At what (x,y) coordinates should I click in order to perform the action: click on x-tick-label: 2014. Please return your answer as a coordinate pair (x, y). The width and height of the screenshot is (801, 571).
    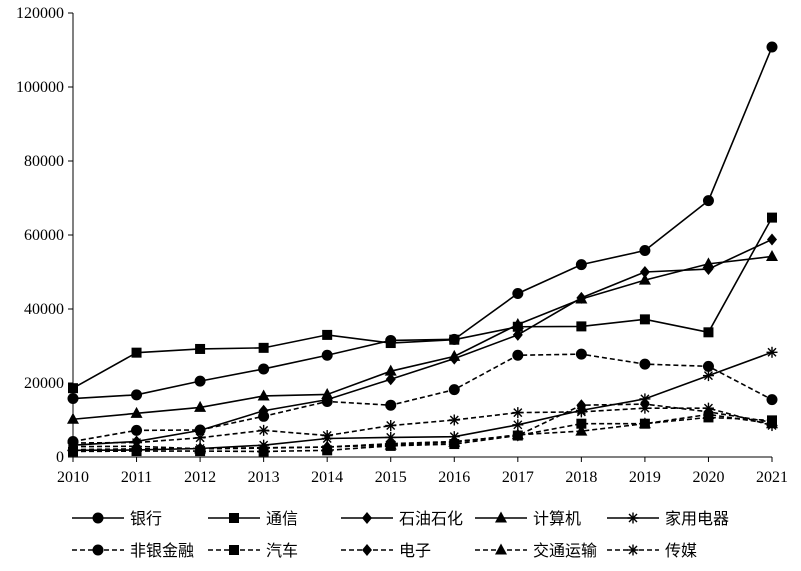
    Looking at the image, I should click on (327, 477).